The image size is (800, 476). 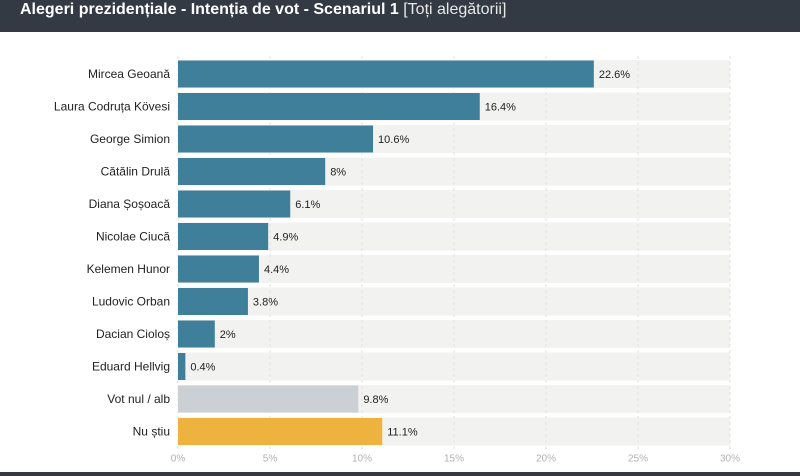 I want to click on category-label: George Simion, so click(x=130, y=139).